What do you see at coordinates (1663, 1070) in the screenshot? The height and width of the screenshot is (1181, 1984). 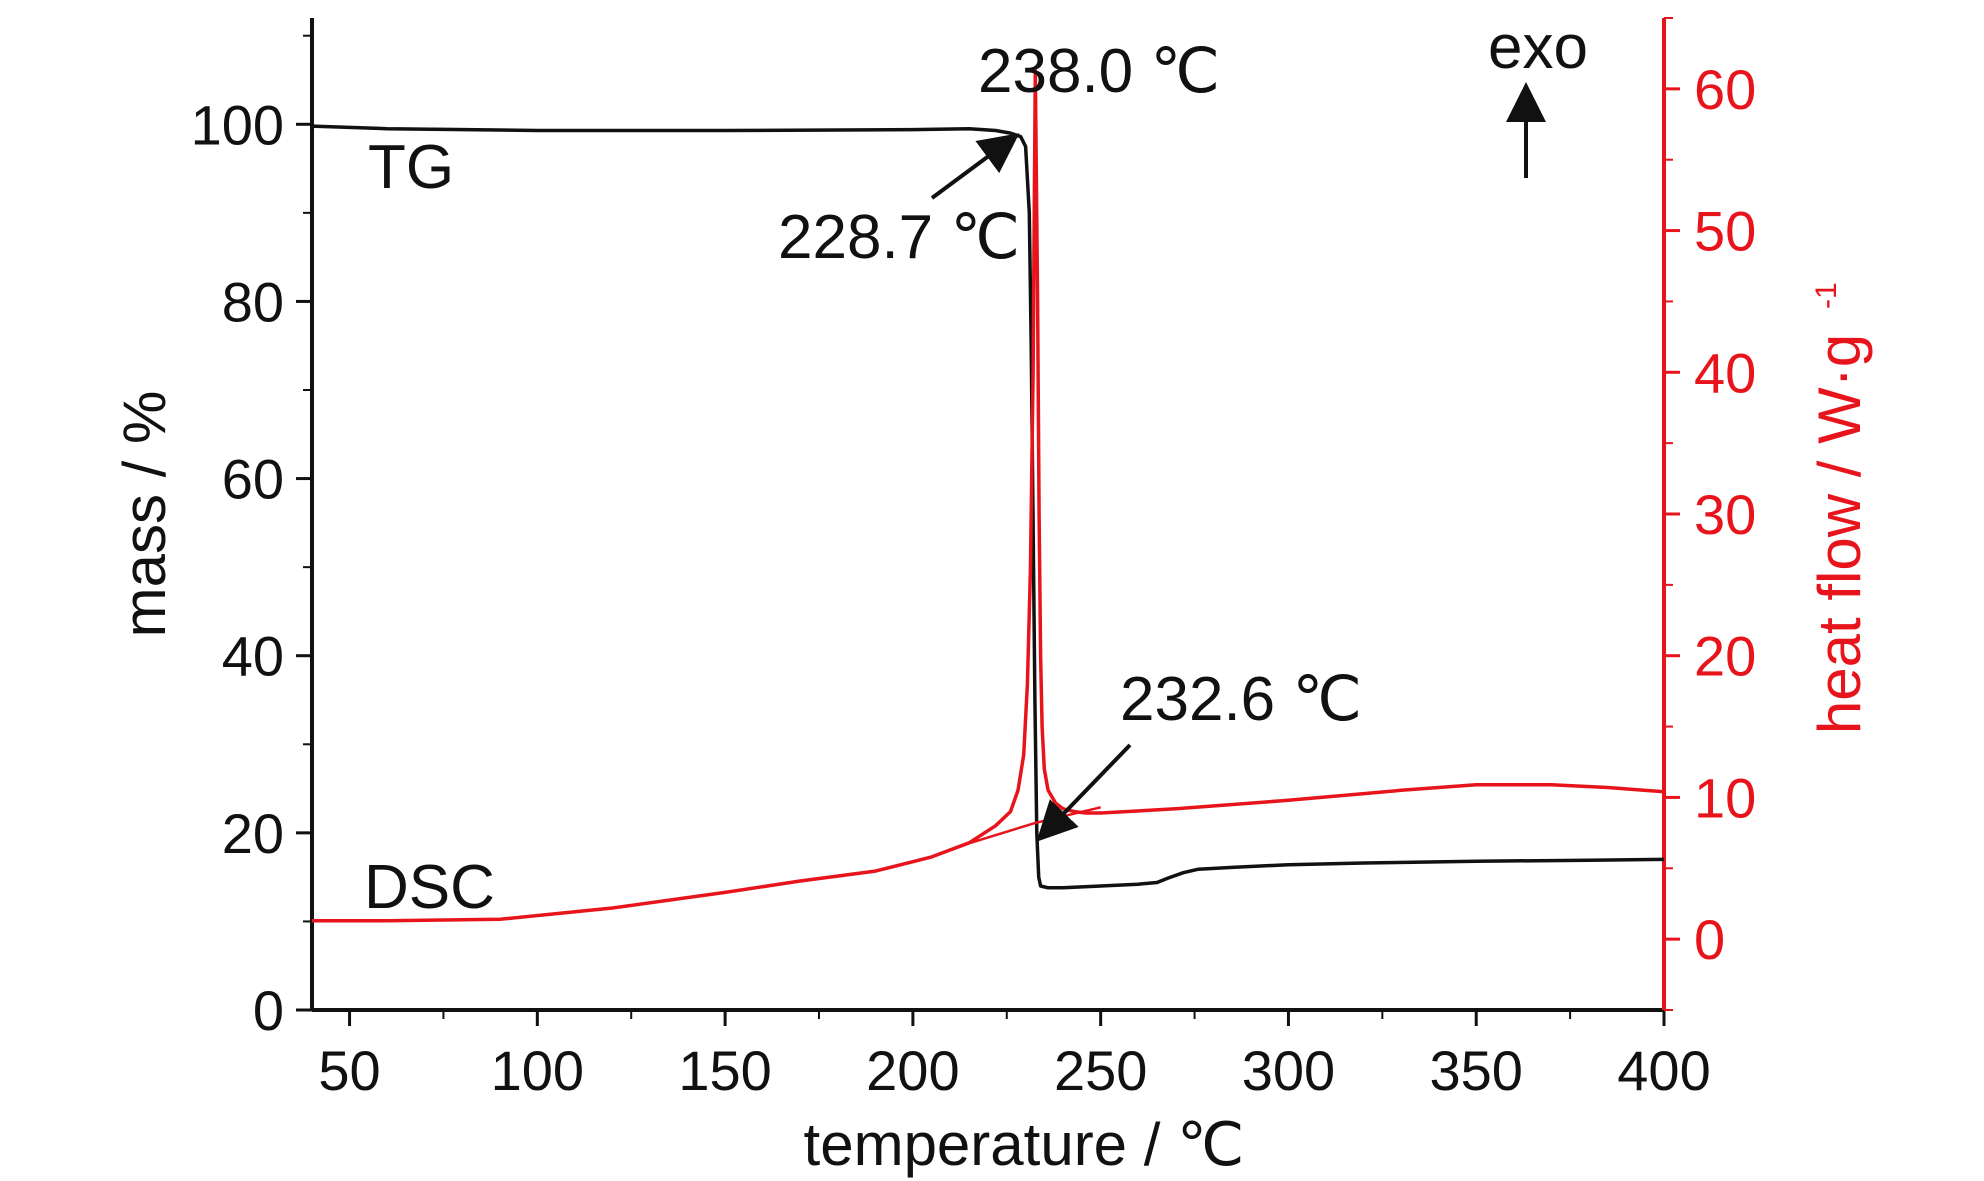 I see `x-tick-label: 400` at bounding box center [1663, 1070].